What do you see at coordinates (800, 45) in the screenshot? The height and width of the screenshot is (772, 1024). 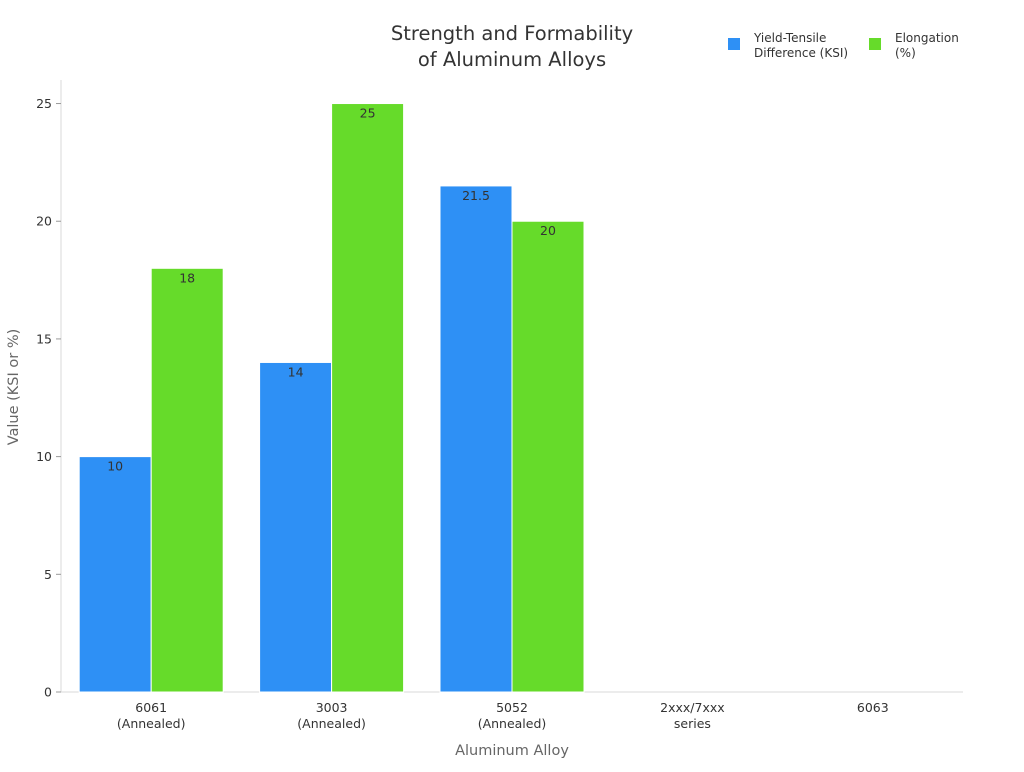 I see `legend-label-1: Yield-Tensile Difference (KSI)` at bounding box center [800, 45].